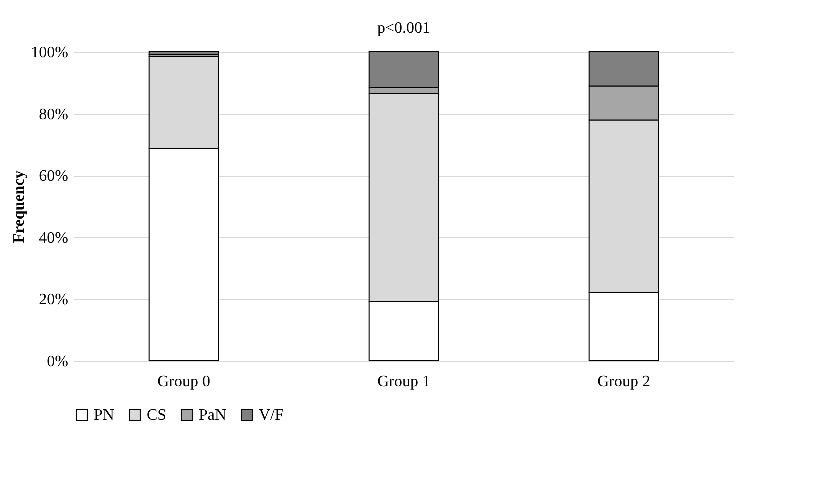  Describe the element at coordinates (49, 53) in the screenshot. I see `y-tick-label: 100%` at that location.